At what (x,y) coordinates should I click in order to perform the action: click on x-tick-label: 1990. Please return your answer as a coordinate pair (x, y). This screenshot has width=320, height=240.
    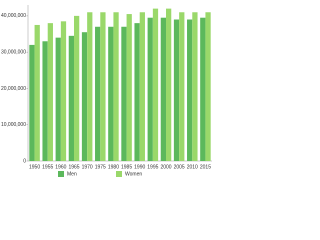
    Looking at the image, I should click on (139, 167).